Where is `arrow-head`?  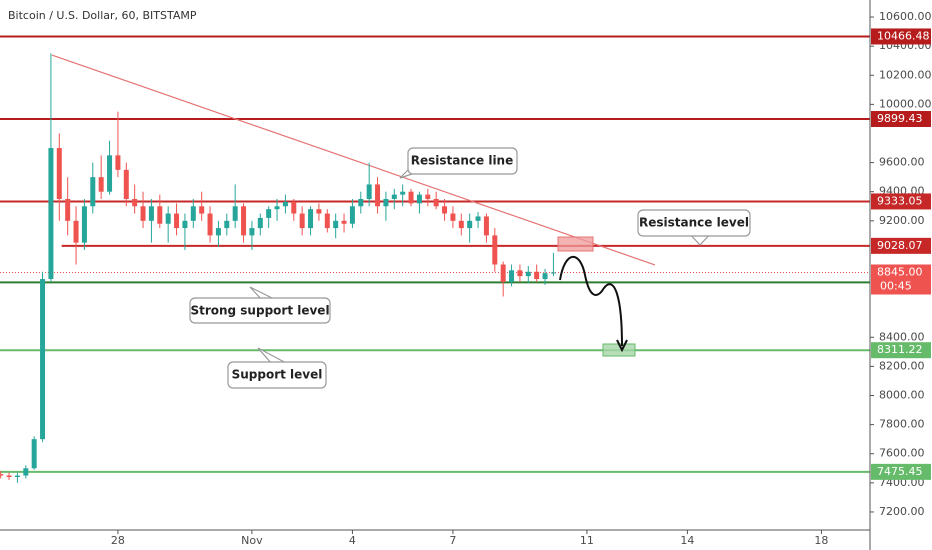 arrow-head is located at coordinates (622, 346).